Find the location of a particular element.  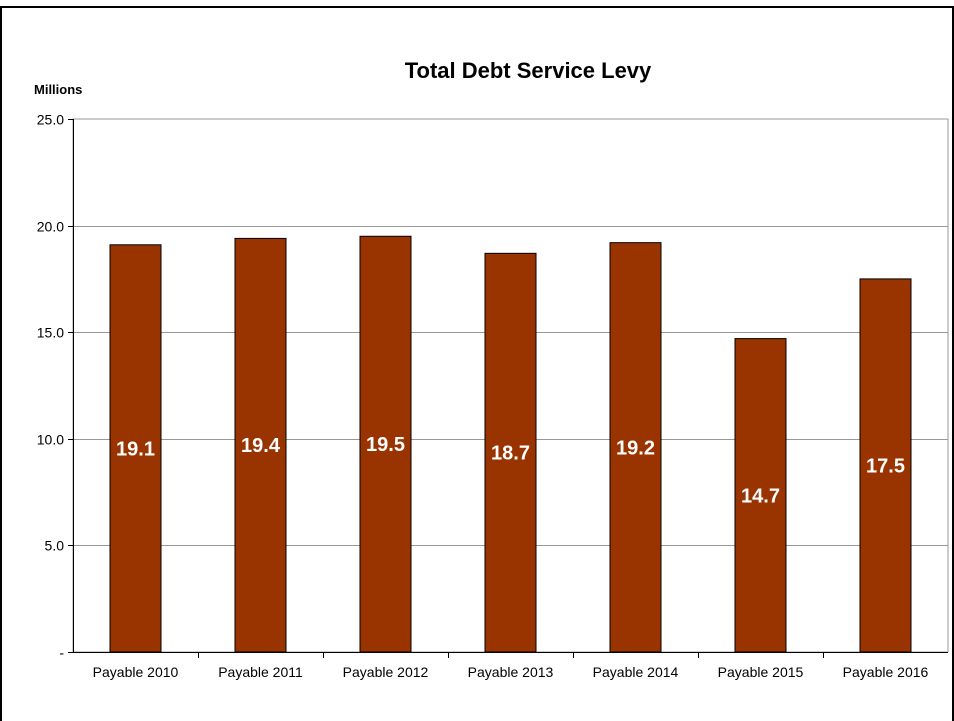

y-tick-label: 10.0 is located at coordinates (50, 440).